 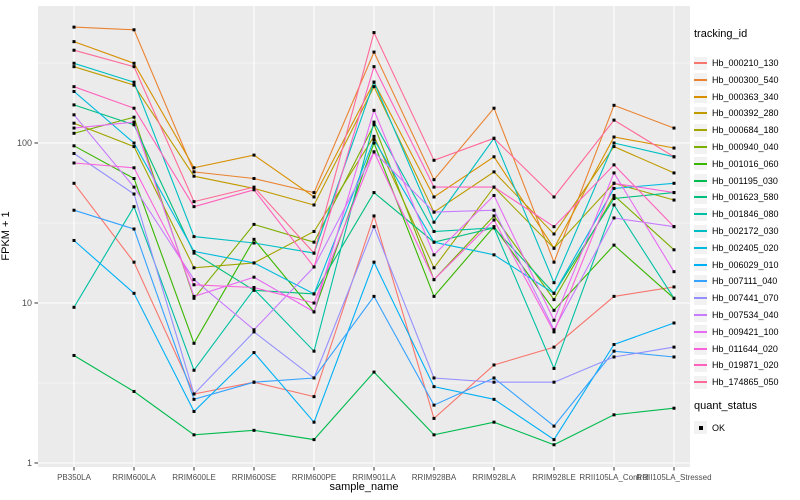 I want to click on legend-item-Hb_000940_040: Hb_000940_040, so click(x=736, y=147).